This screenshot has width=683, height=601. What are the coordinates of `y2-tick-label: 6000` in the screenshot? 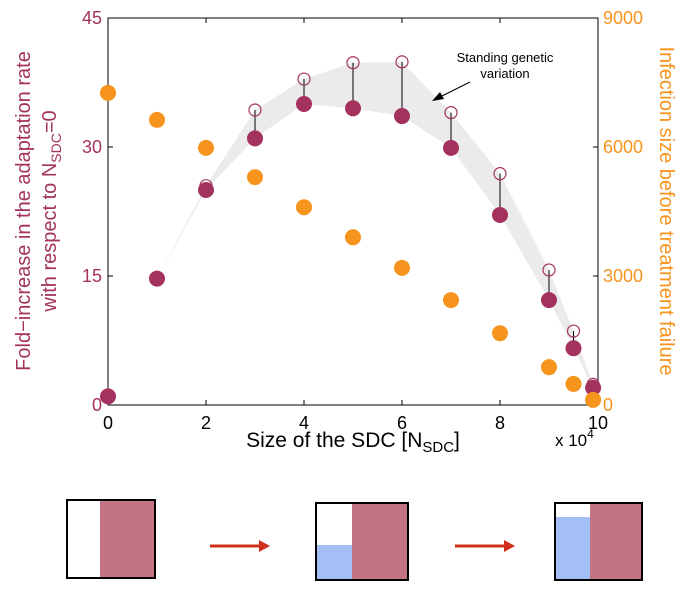 It's located at (623, 147).